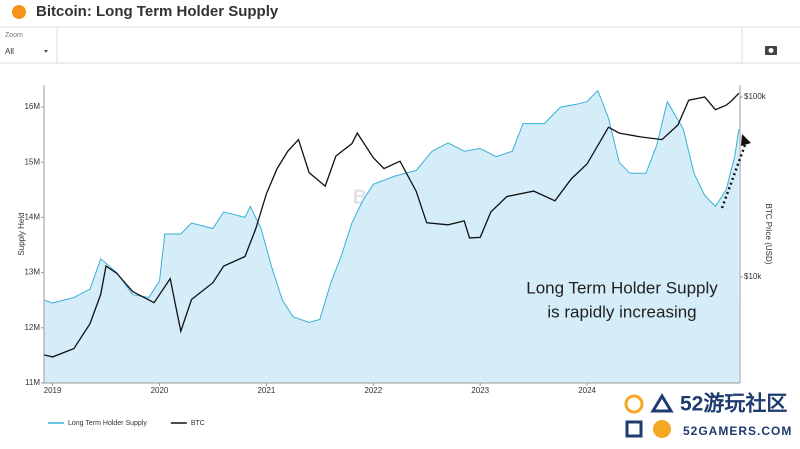 The image size is (800, 449). I want to click on camera-icon, so click(771, 50).